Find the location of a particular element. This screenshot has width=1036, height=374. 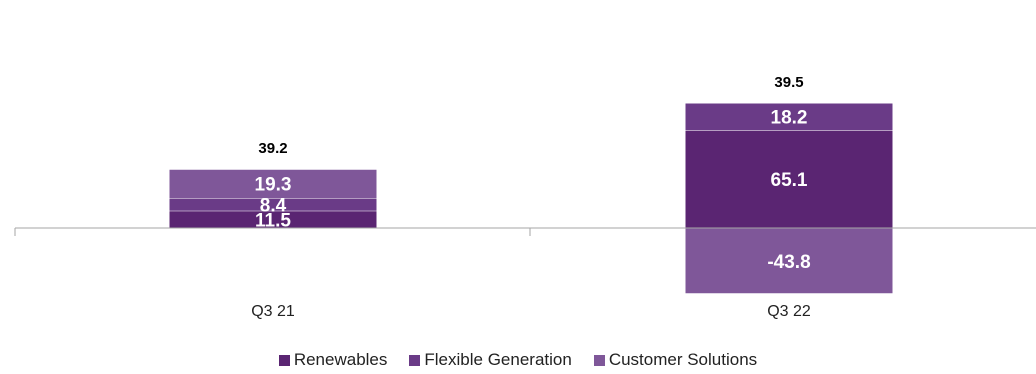

data-label: 65.1 is located at coordinates (789, 180).